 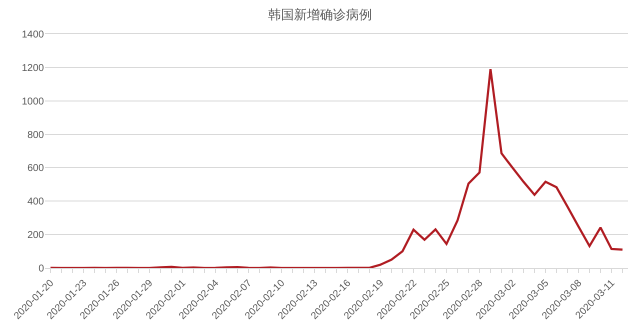 What do you see at coordinates (33, 102) in the screenshot?
I see `y-tick-label: 1000` at bounding box center [33, 102].